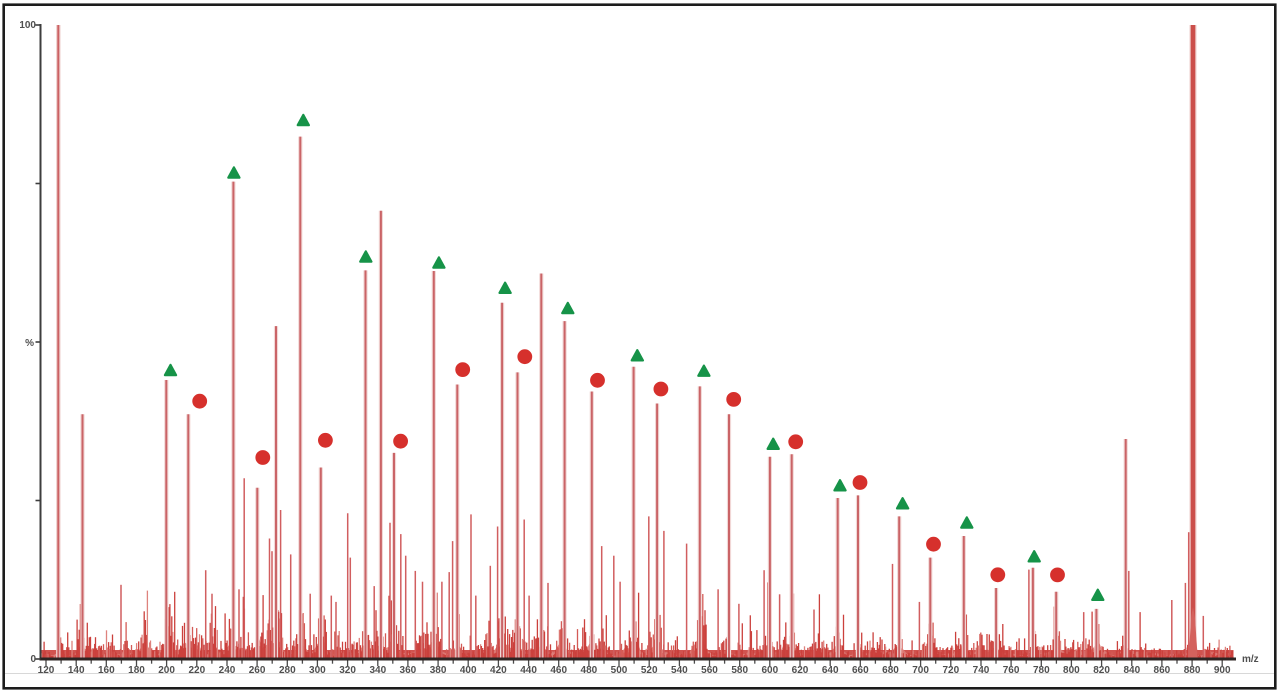  I want to click on svg-text: m/z, so click(1250, 659).